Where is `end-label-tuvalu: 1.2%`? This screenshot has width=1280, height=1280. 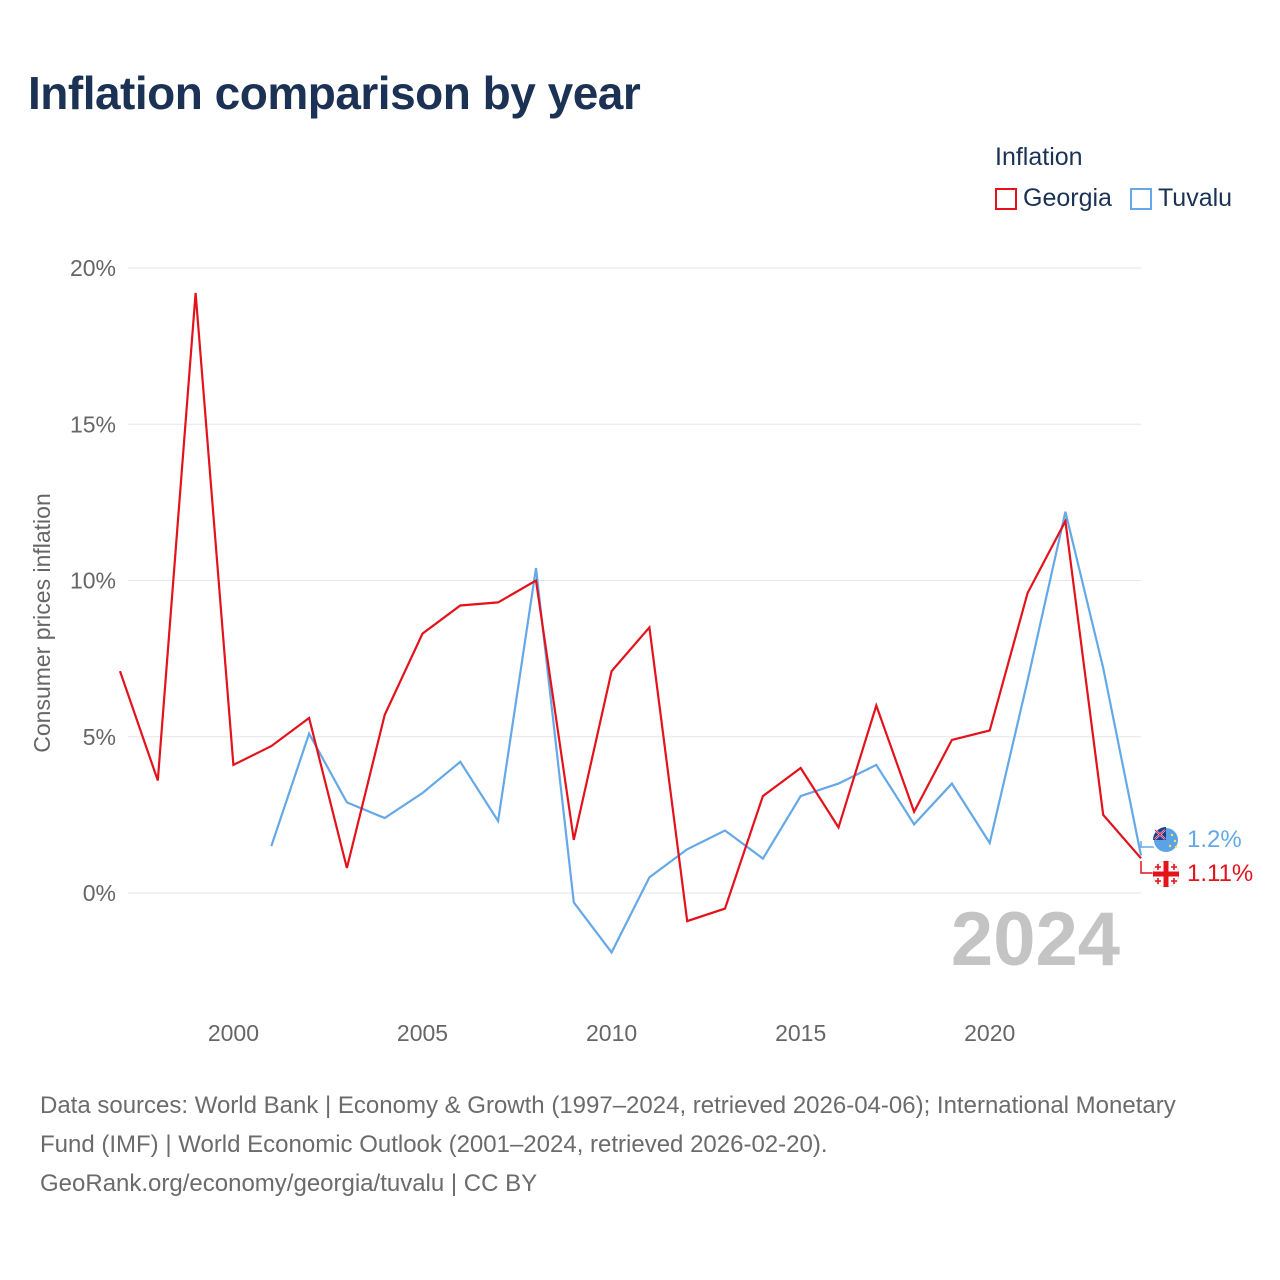
end-label-tuvalu: 1.2% is located at coordinates (1214, 839).